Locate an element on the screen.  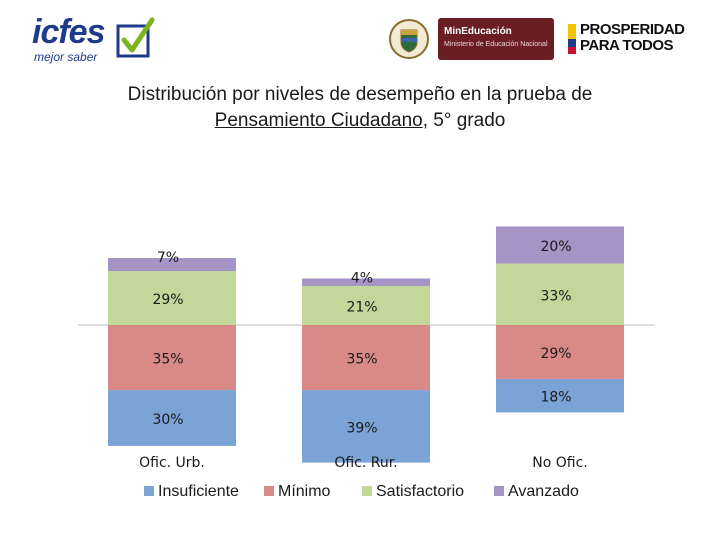
colombia-flag-icon is located at coordinates (572, 39).